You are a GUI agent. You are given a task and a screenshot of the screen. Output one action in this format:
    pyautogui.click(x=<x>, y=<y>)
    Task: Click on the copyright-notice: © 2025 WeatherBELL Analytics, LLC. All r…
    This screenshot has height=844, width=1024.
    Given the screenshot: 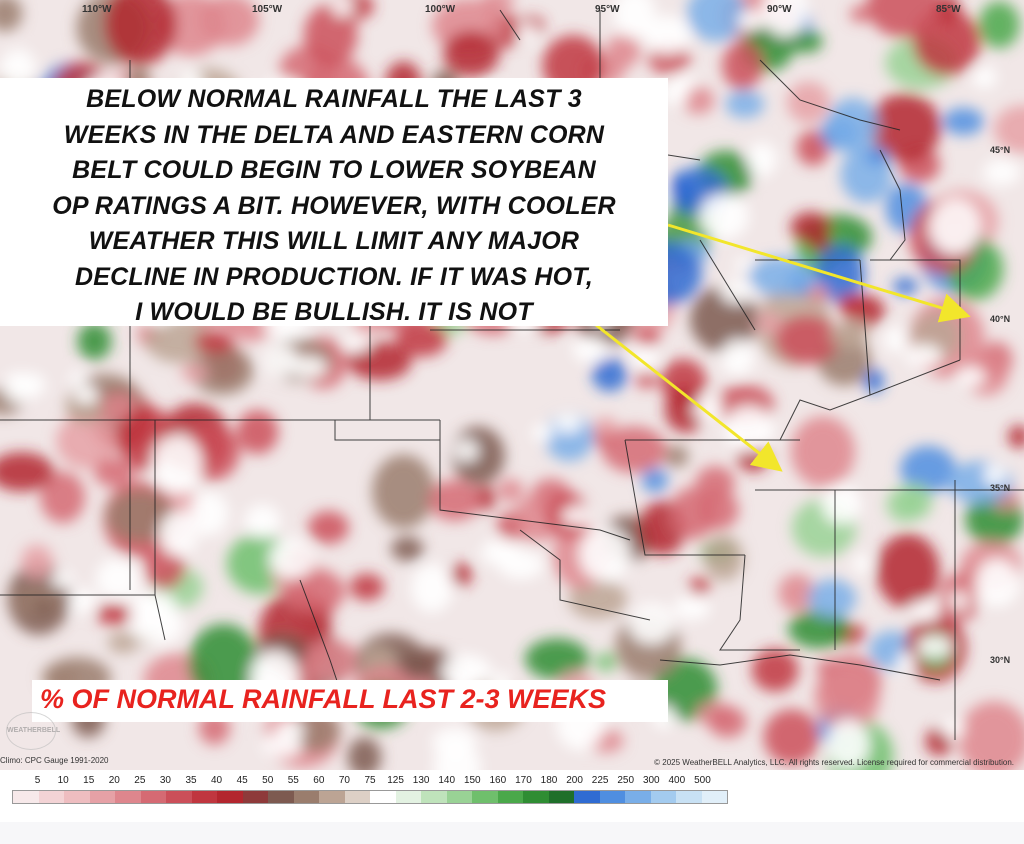 What is the action you would take?
    pyautogui.click(x=834, y=762)
    